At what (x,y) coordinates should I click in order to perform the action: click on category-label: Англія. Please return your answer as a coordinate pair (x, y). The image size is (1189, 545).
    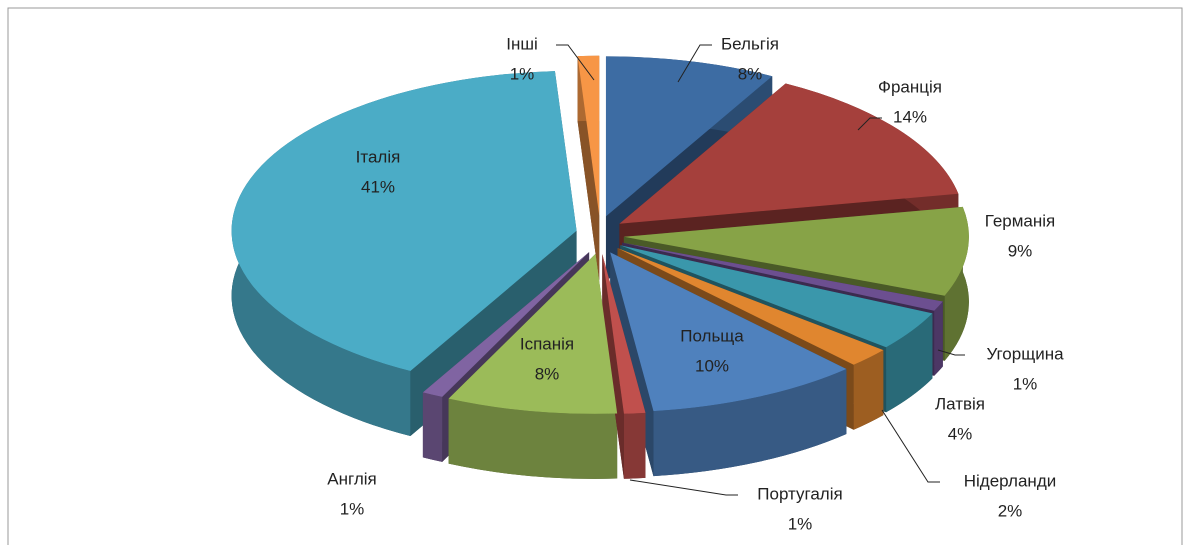
    Looking at the image, I should click on (351, 478).